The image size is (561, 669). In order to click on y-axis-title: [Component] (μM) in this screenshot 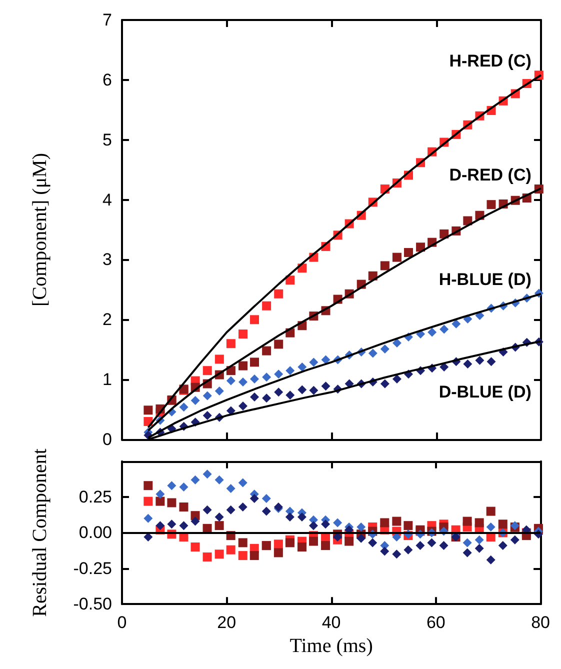, I will do `click(40, 229)`.